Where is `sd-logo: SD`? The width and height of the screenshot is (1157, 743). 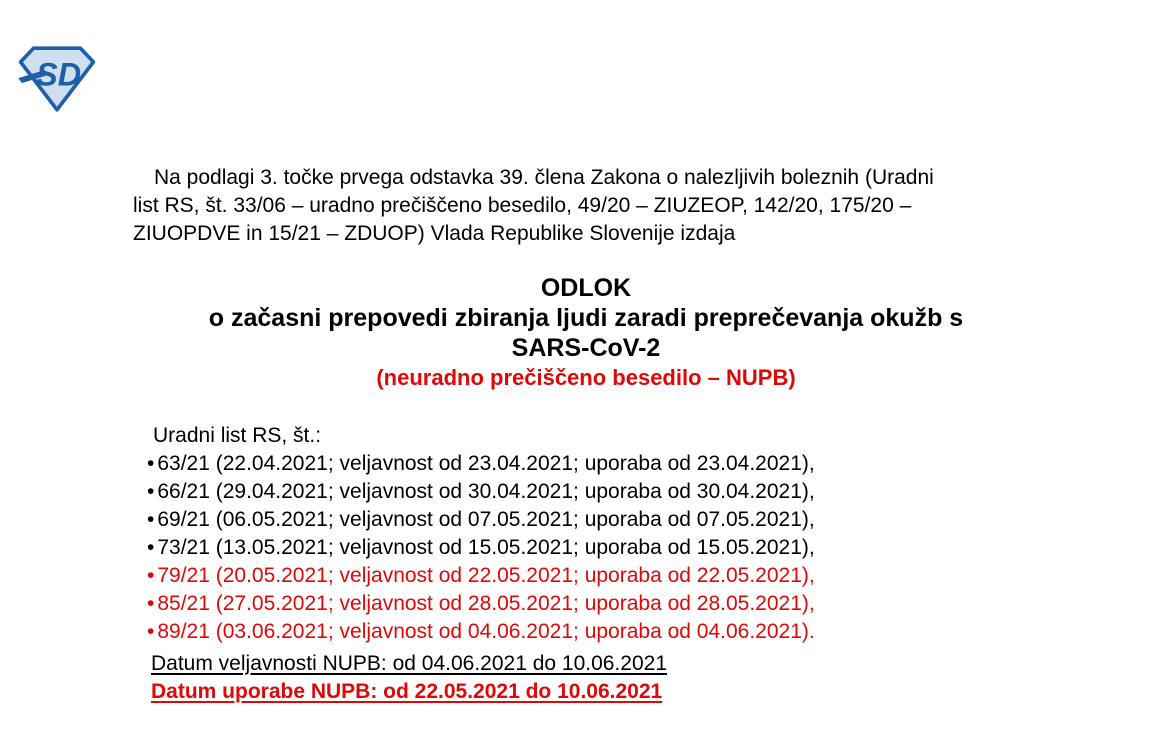
sd-logo: SD is located at coordinates (57, 79).